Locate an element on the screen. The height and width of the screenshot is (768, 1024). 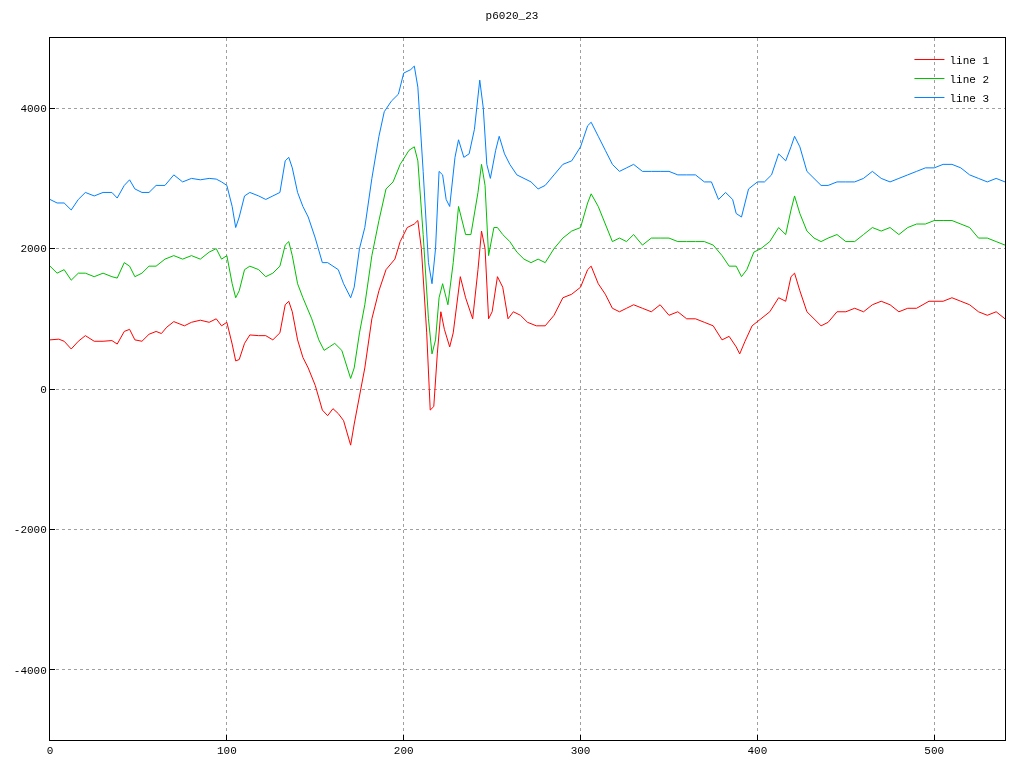
legend-label: line 3 is located at coordinates (969, 98).